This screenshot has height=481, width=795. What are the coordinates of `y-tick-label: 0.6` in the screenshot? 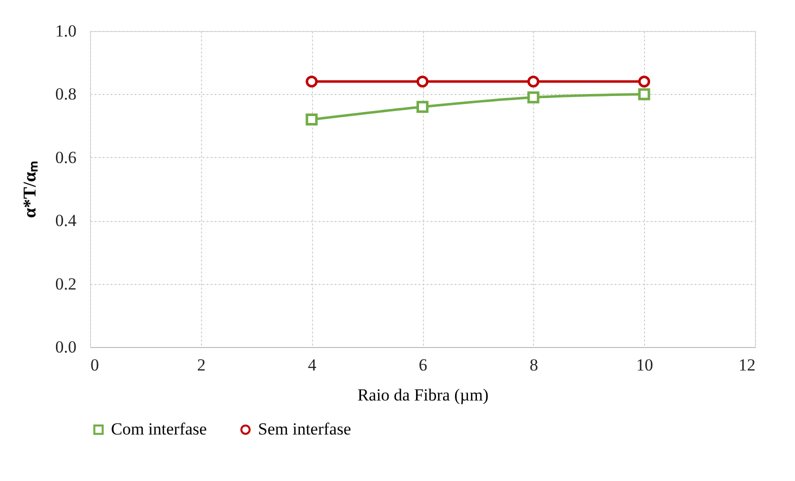 It's located at (65, 157).